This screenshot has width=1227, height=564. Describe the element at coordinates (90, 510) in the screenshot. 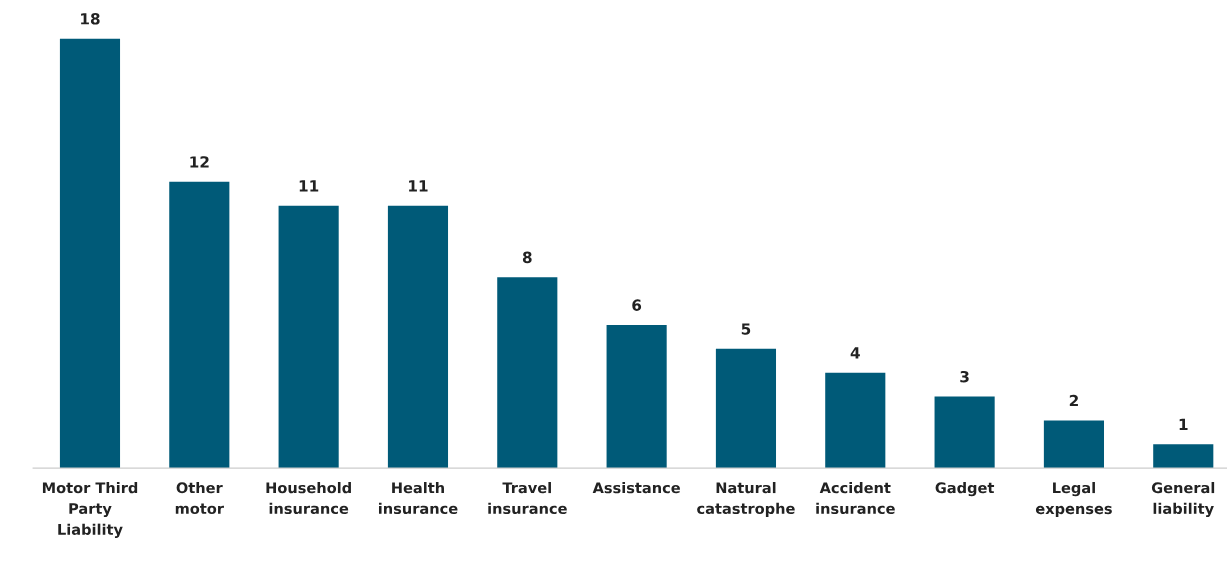

I see `x-tick-label: Motor Third Party Liability` at that location.